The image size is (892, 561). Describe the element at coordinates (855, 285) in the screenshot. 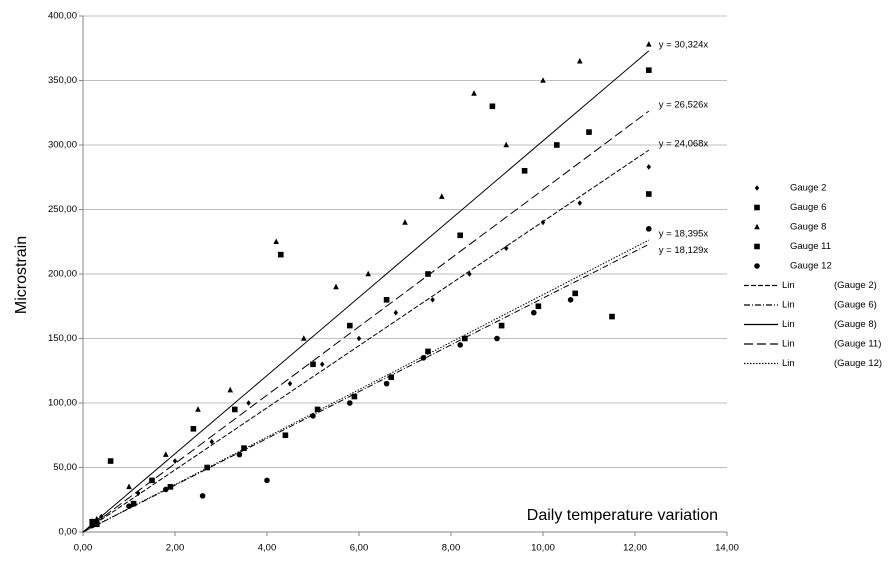

I see `legend-label: (Gauge 2)` at that location.